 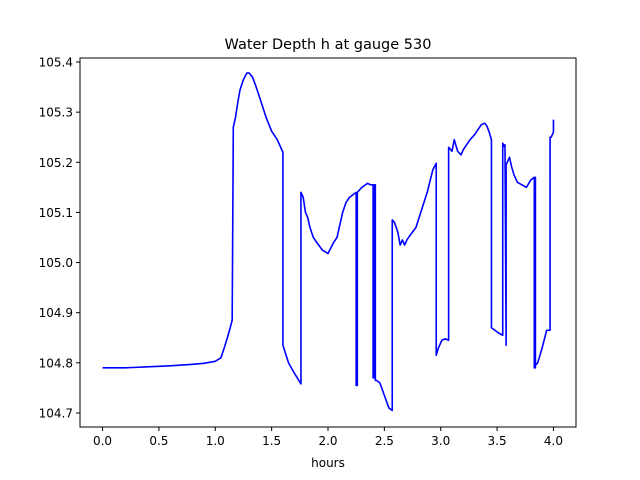 What do you see at coordinates (271, 441) in the screenshot?
I see `x-tick-label: 1.5` at bounding box center [271, 441].